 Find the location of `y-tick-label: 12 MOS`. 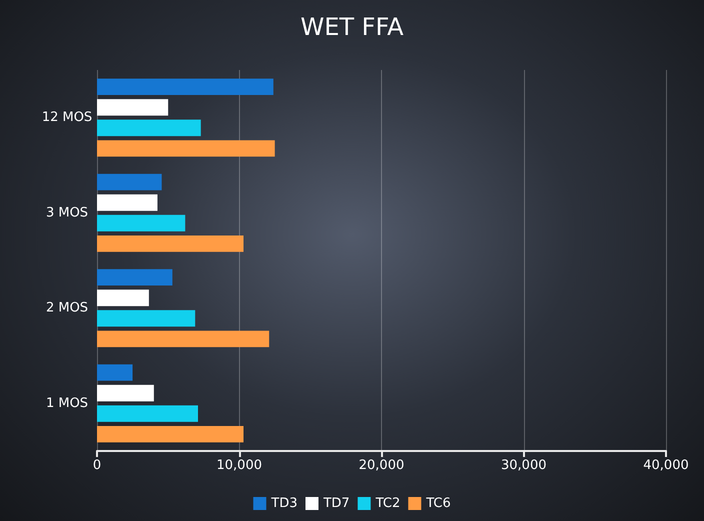

y-tick-label: 12 MOS is located at coordinates (67, 118).